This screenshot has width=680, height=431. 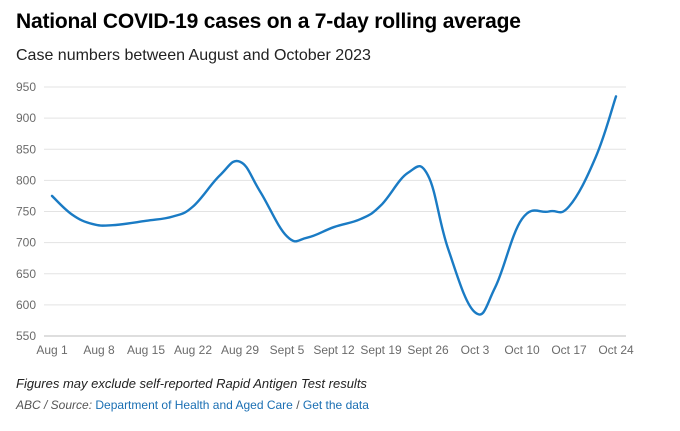 I want to click on y-tick-label: 550, so click(x=26, y=336).